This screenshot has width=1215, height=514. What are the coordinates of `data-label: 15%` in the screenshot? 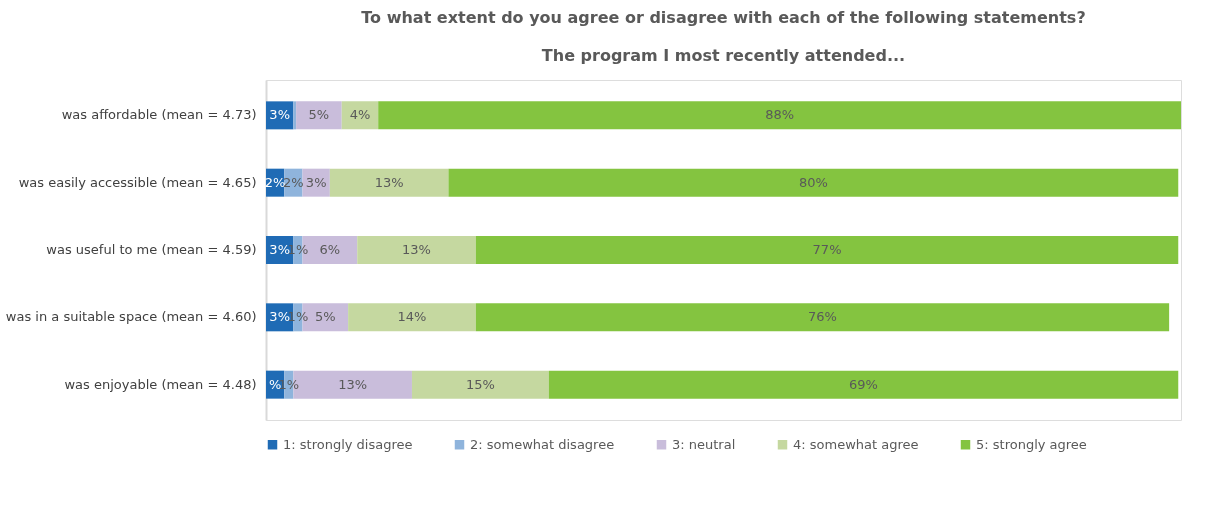 It's located at (480, 384).